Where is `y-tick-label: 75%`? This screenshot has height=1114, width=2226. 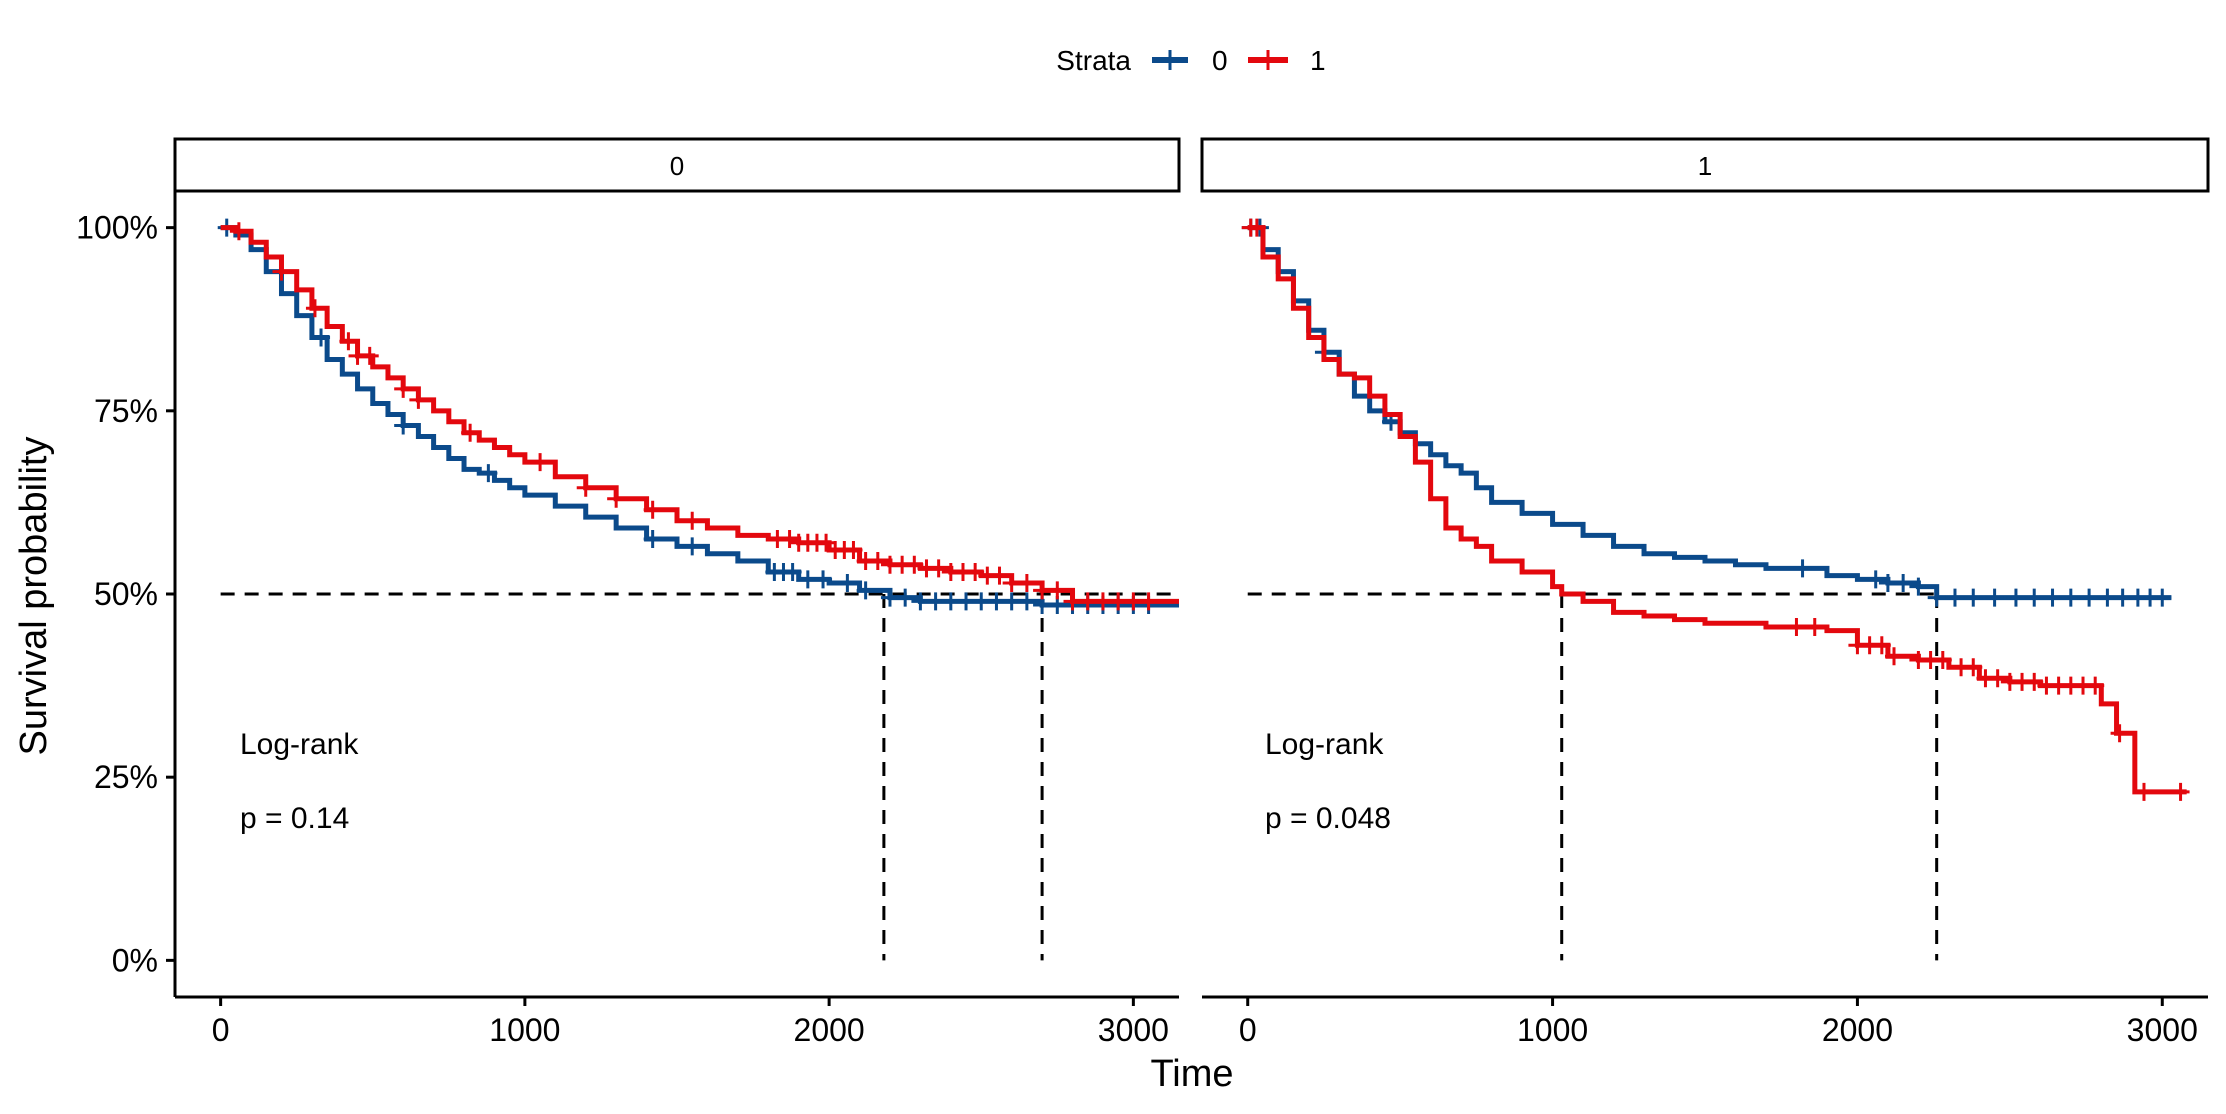 y-tick-label: 75% is located at coordinates (126, 411).